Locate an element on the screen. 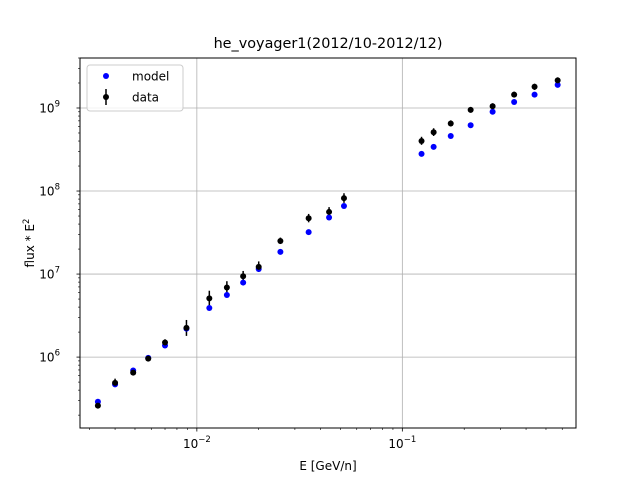  legend-data-marker is located at coordinates (106, 97).